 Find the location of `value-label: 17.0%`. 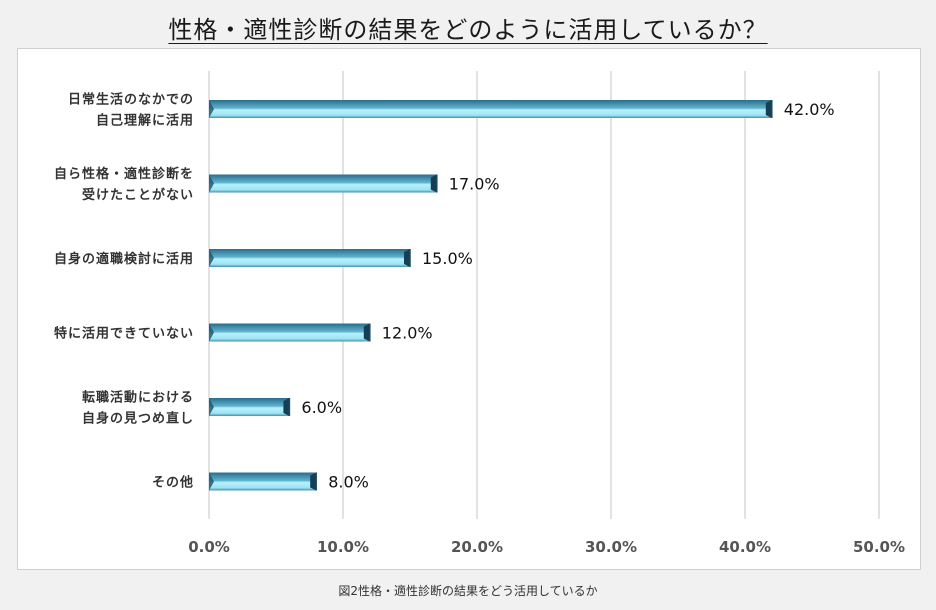

value-label: 17.0% is located at coordinates (474, 184).